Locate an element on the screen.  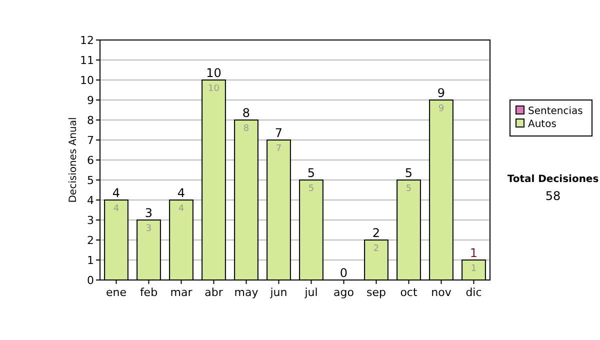
total-label: 10 is located at coordinates (214, 73).